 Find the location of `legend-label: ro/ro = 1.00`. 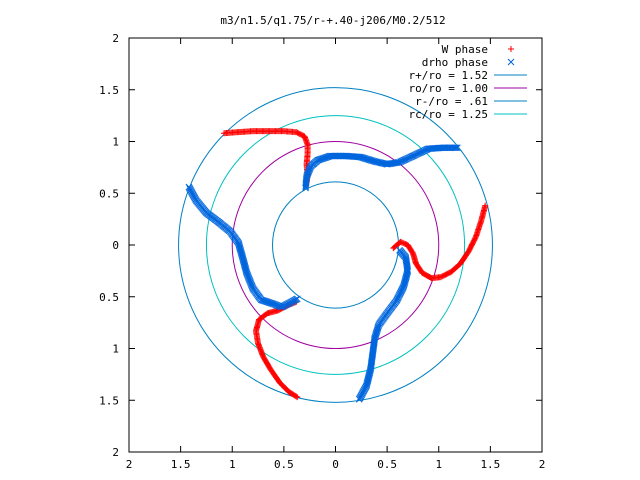

legend-label: ro/ro = 1.00 is located at coordinates (448, 88).